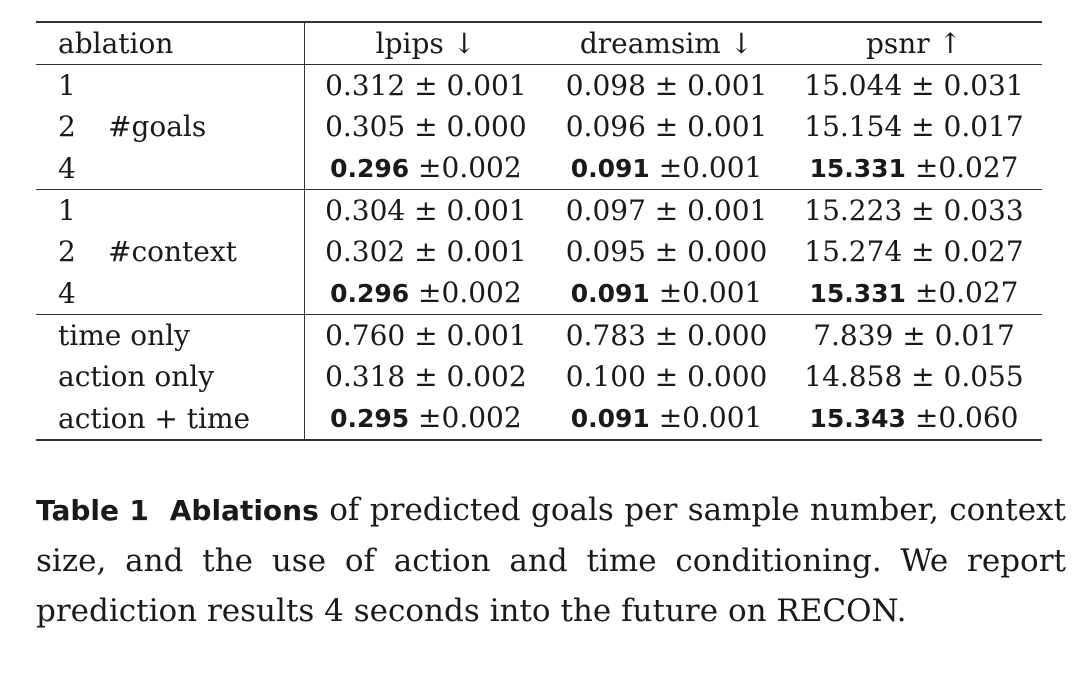  I want to click on lpips-std: 0.000, so click(486, 126).